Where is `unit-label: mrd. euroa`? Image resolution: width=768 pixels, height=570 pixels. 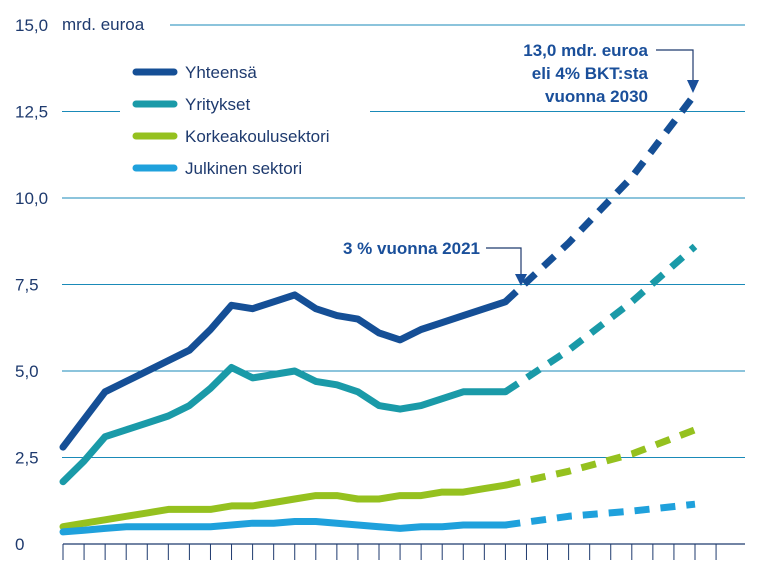 unit-label: mrd. euroa is located at coordinates (103, 24).